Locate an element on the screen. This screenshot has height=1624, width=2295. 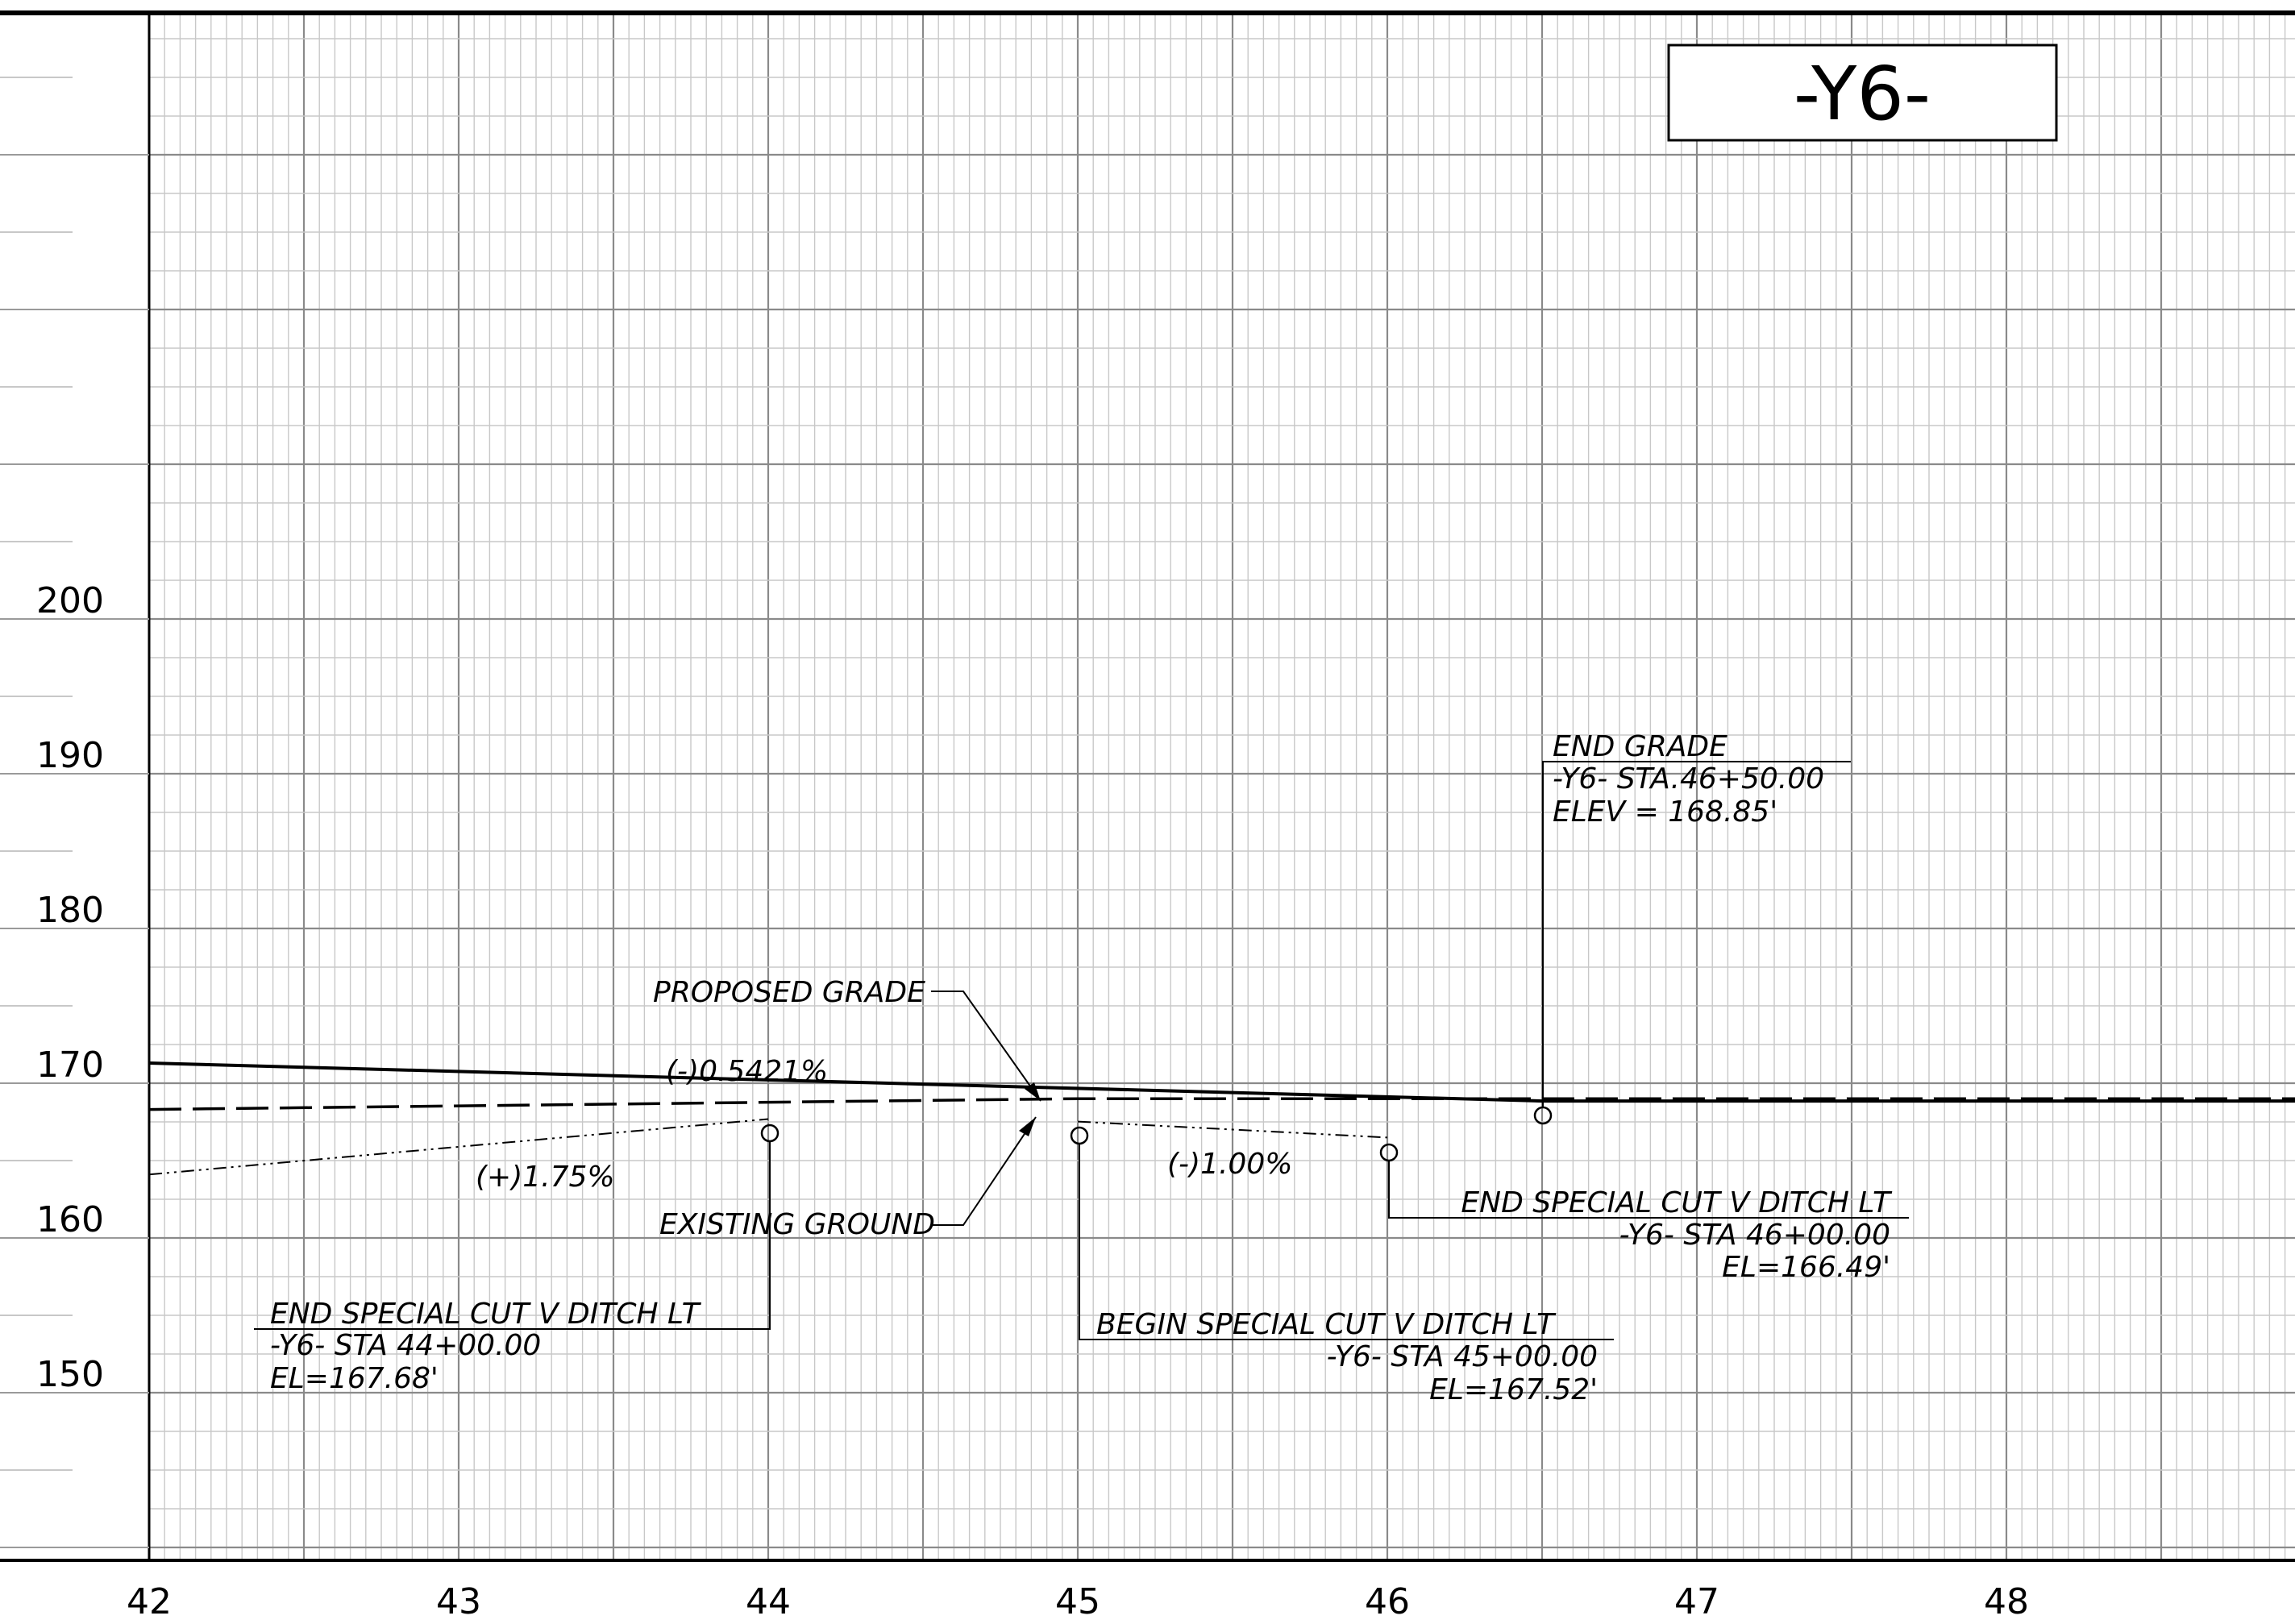
ditch-45-leader is located at coordinates (1346, 1242).